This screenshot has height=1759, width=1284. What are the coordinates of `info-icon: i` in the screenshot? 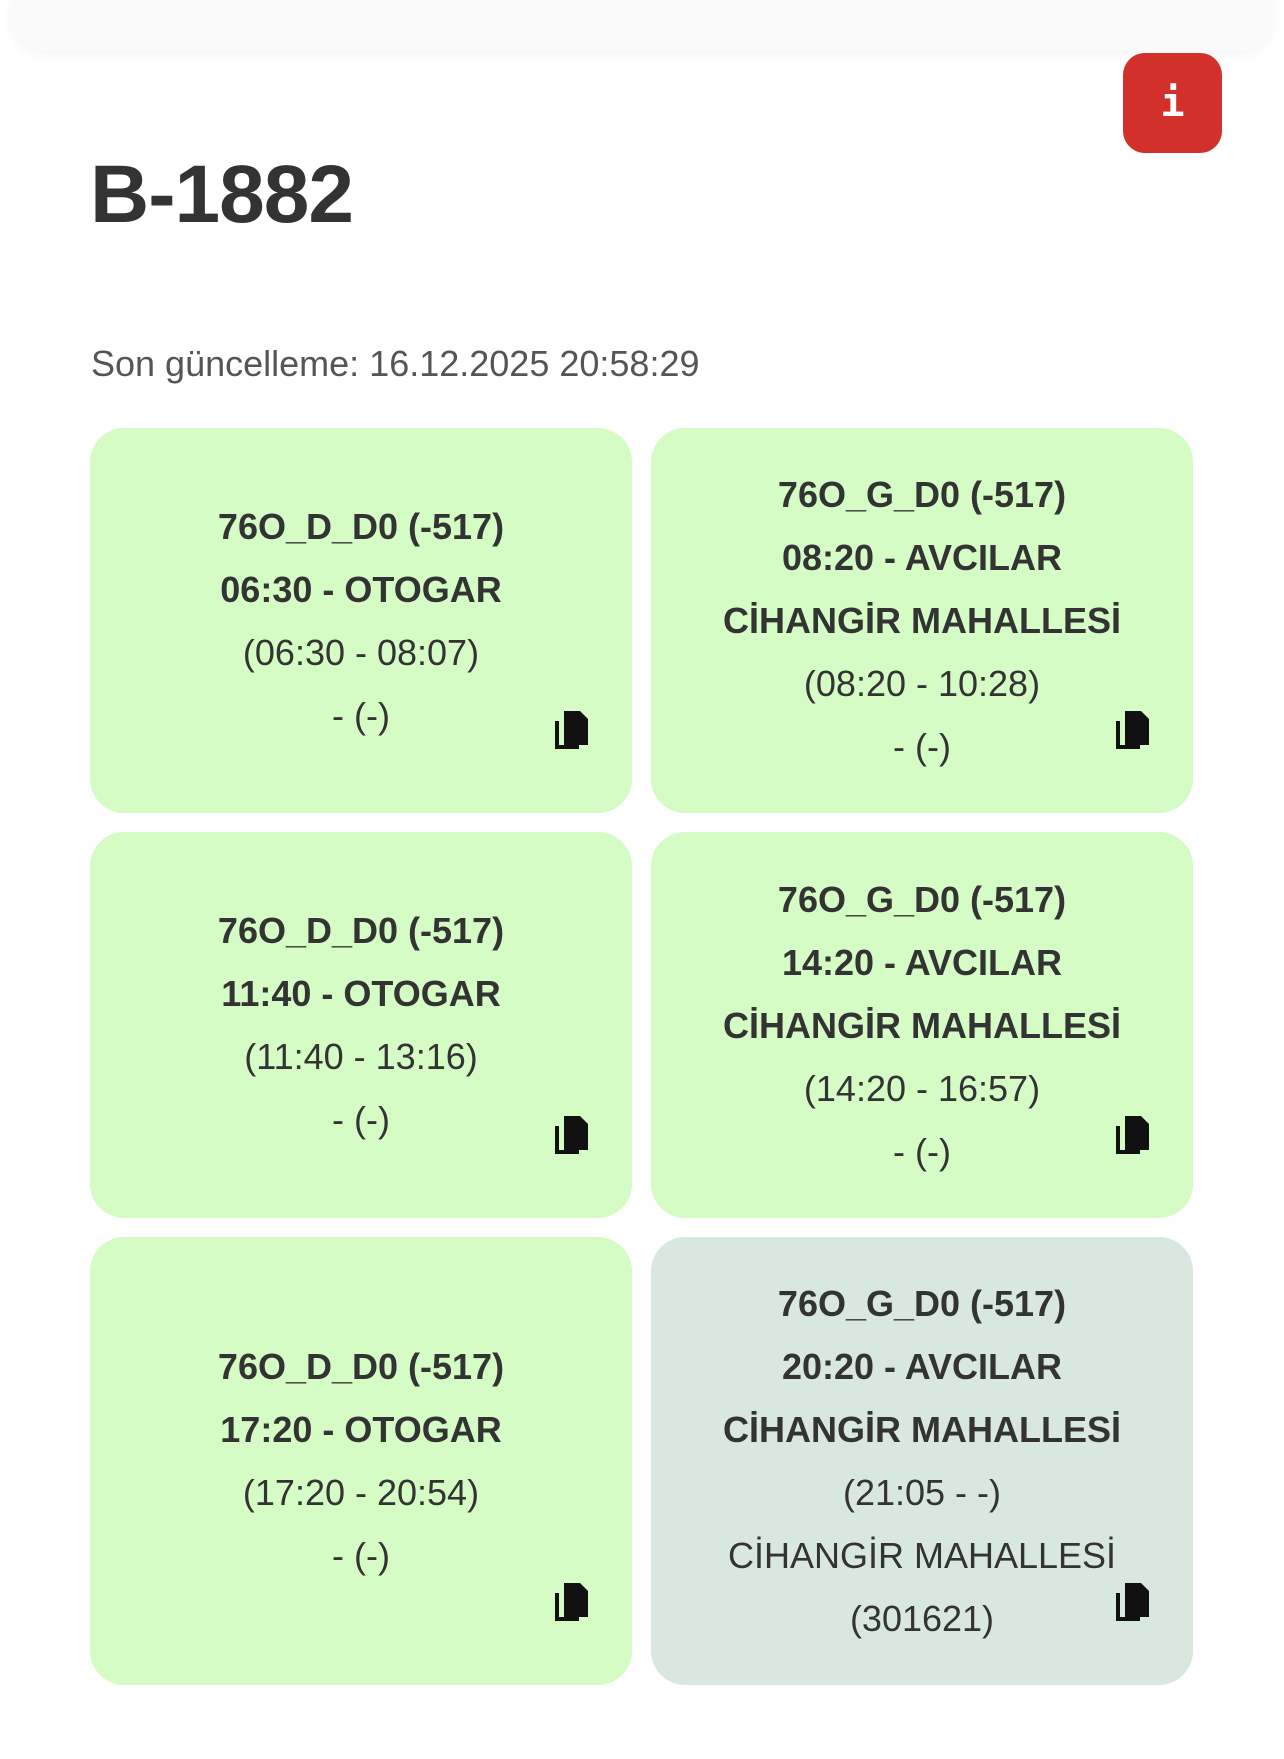 It's located at (1172, 103).